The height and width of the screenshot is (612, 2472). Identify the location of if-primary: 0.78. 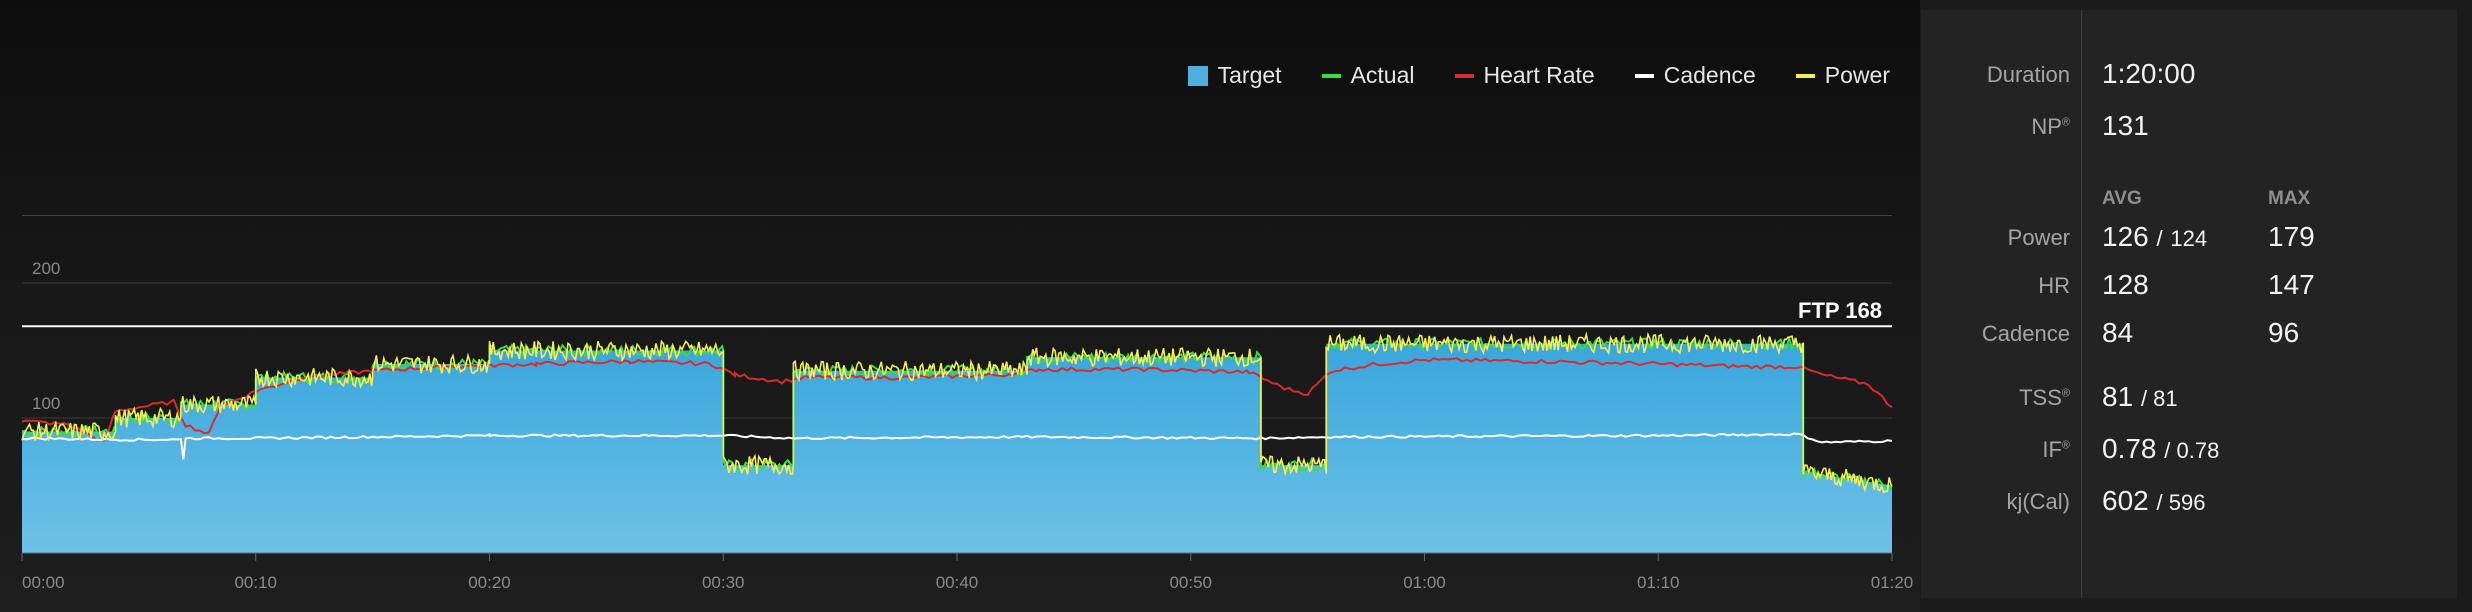
(2129, 448).